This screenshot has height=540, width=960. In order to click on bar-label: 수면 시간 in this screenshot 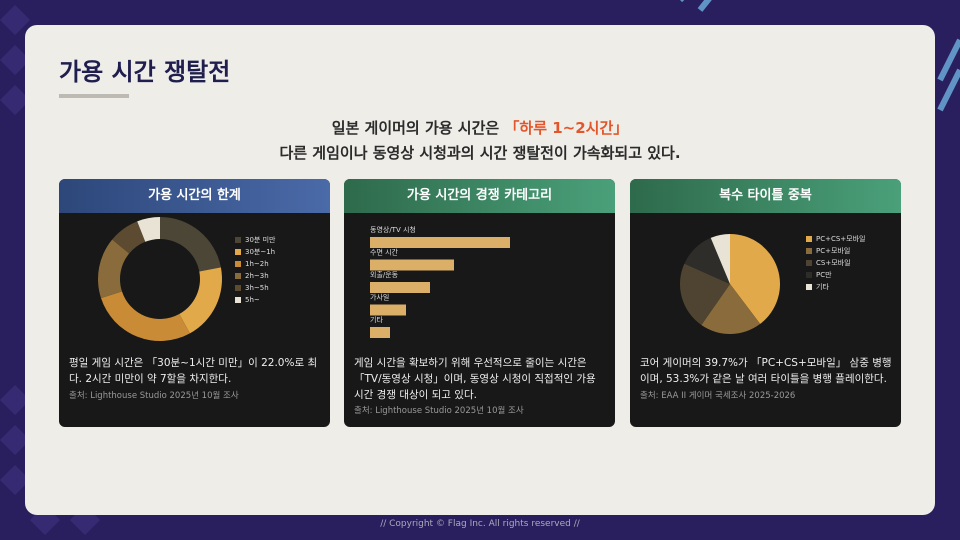, I will do `click(384, 252)`.